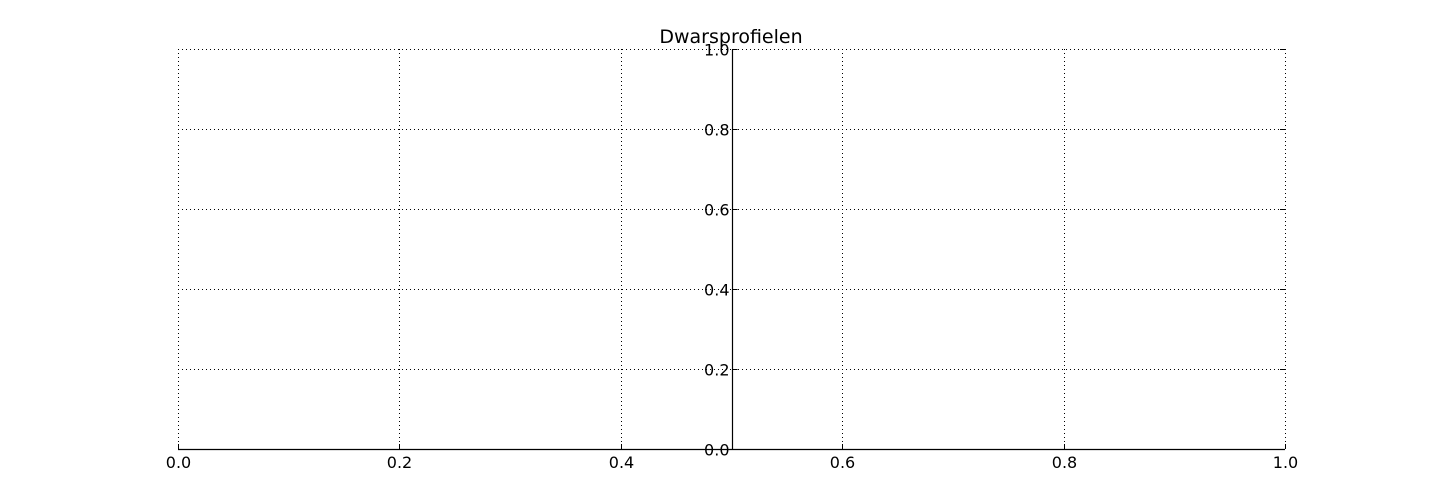  What do you see at coordinates (716, 130) in the screenshot?
I see `y-tick-label: 0.8` at bounding box center [716, 130].